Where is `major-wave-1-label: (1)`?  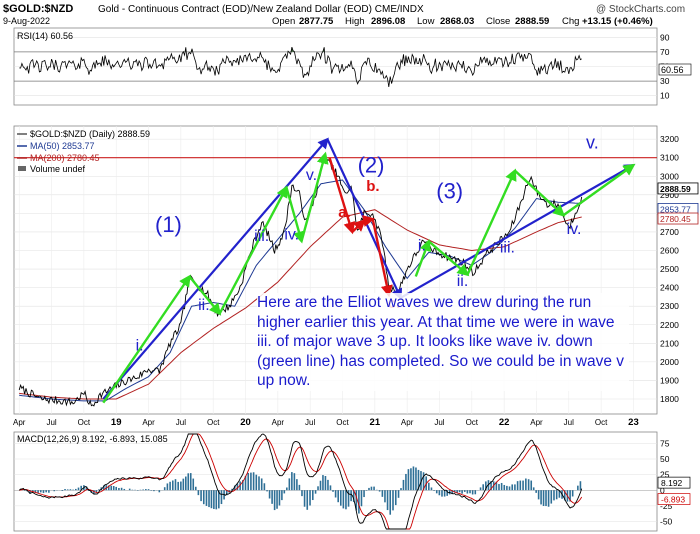 major-wave-1-label: (1) is located at coordinates (168, 224).